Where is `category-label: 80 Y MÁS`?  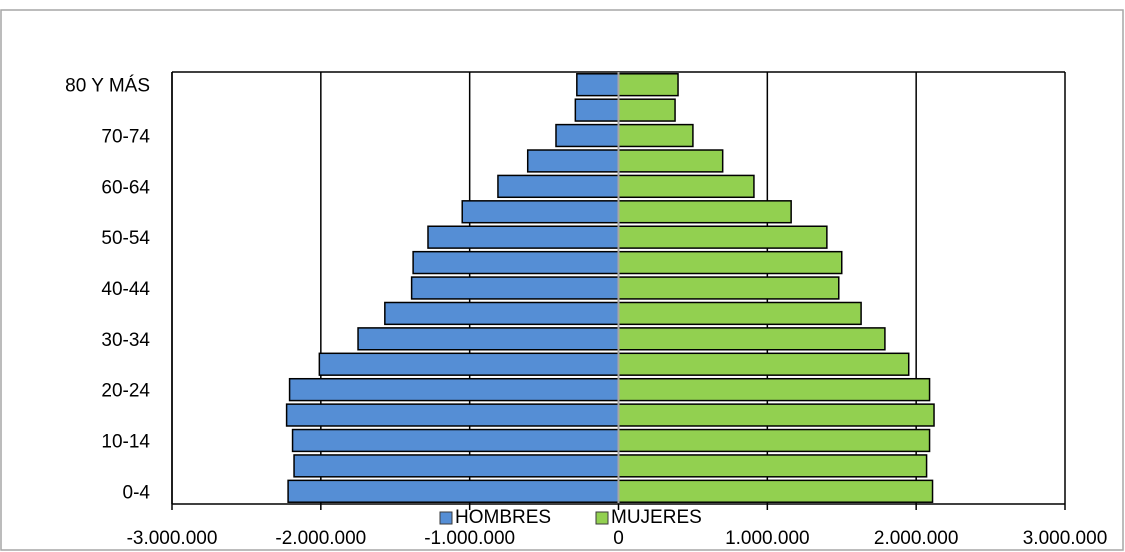
category-label: 80 Y MÁS is located at coordinates (107, 86).